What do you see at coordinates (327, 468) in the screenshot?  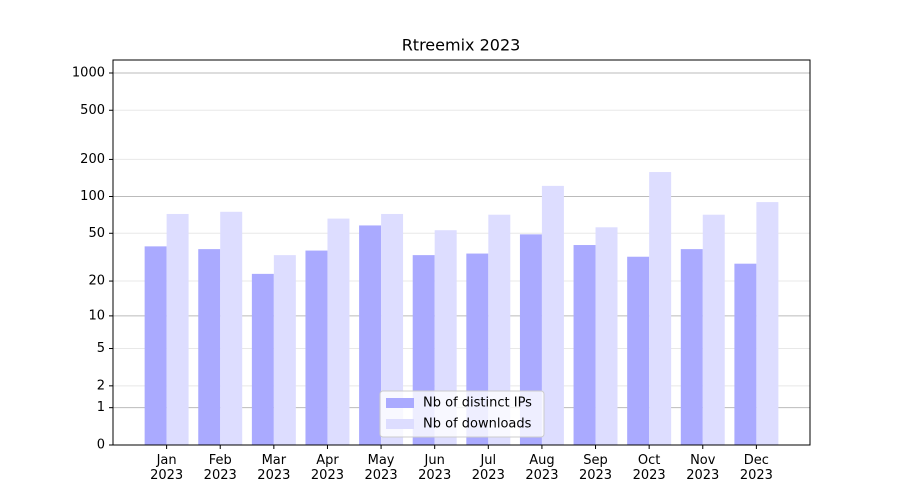 I see `x-tick-label: Apr 2023` at bounding box center [327, 468].